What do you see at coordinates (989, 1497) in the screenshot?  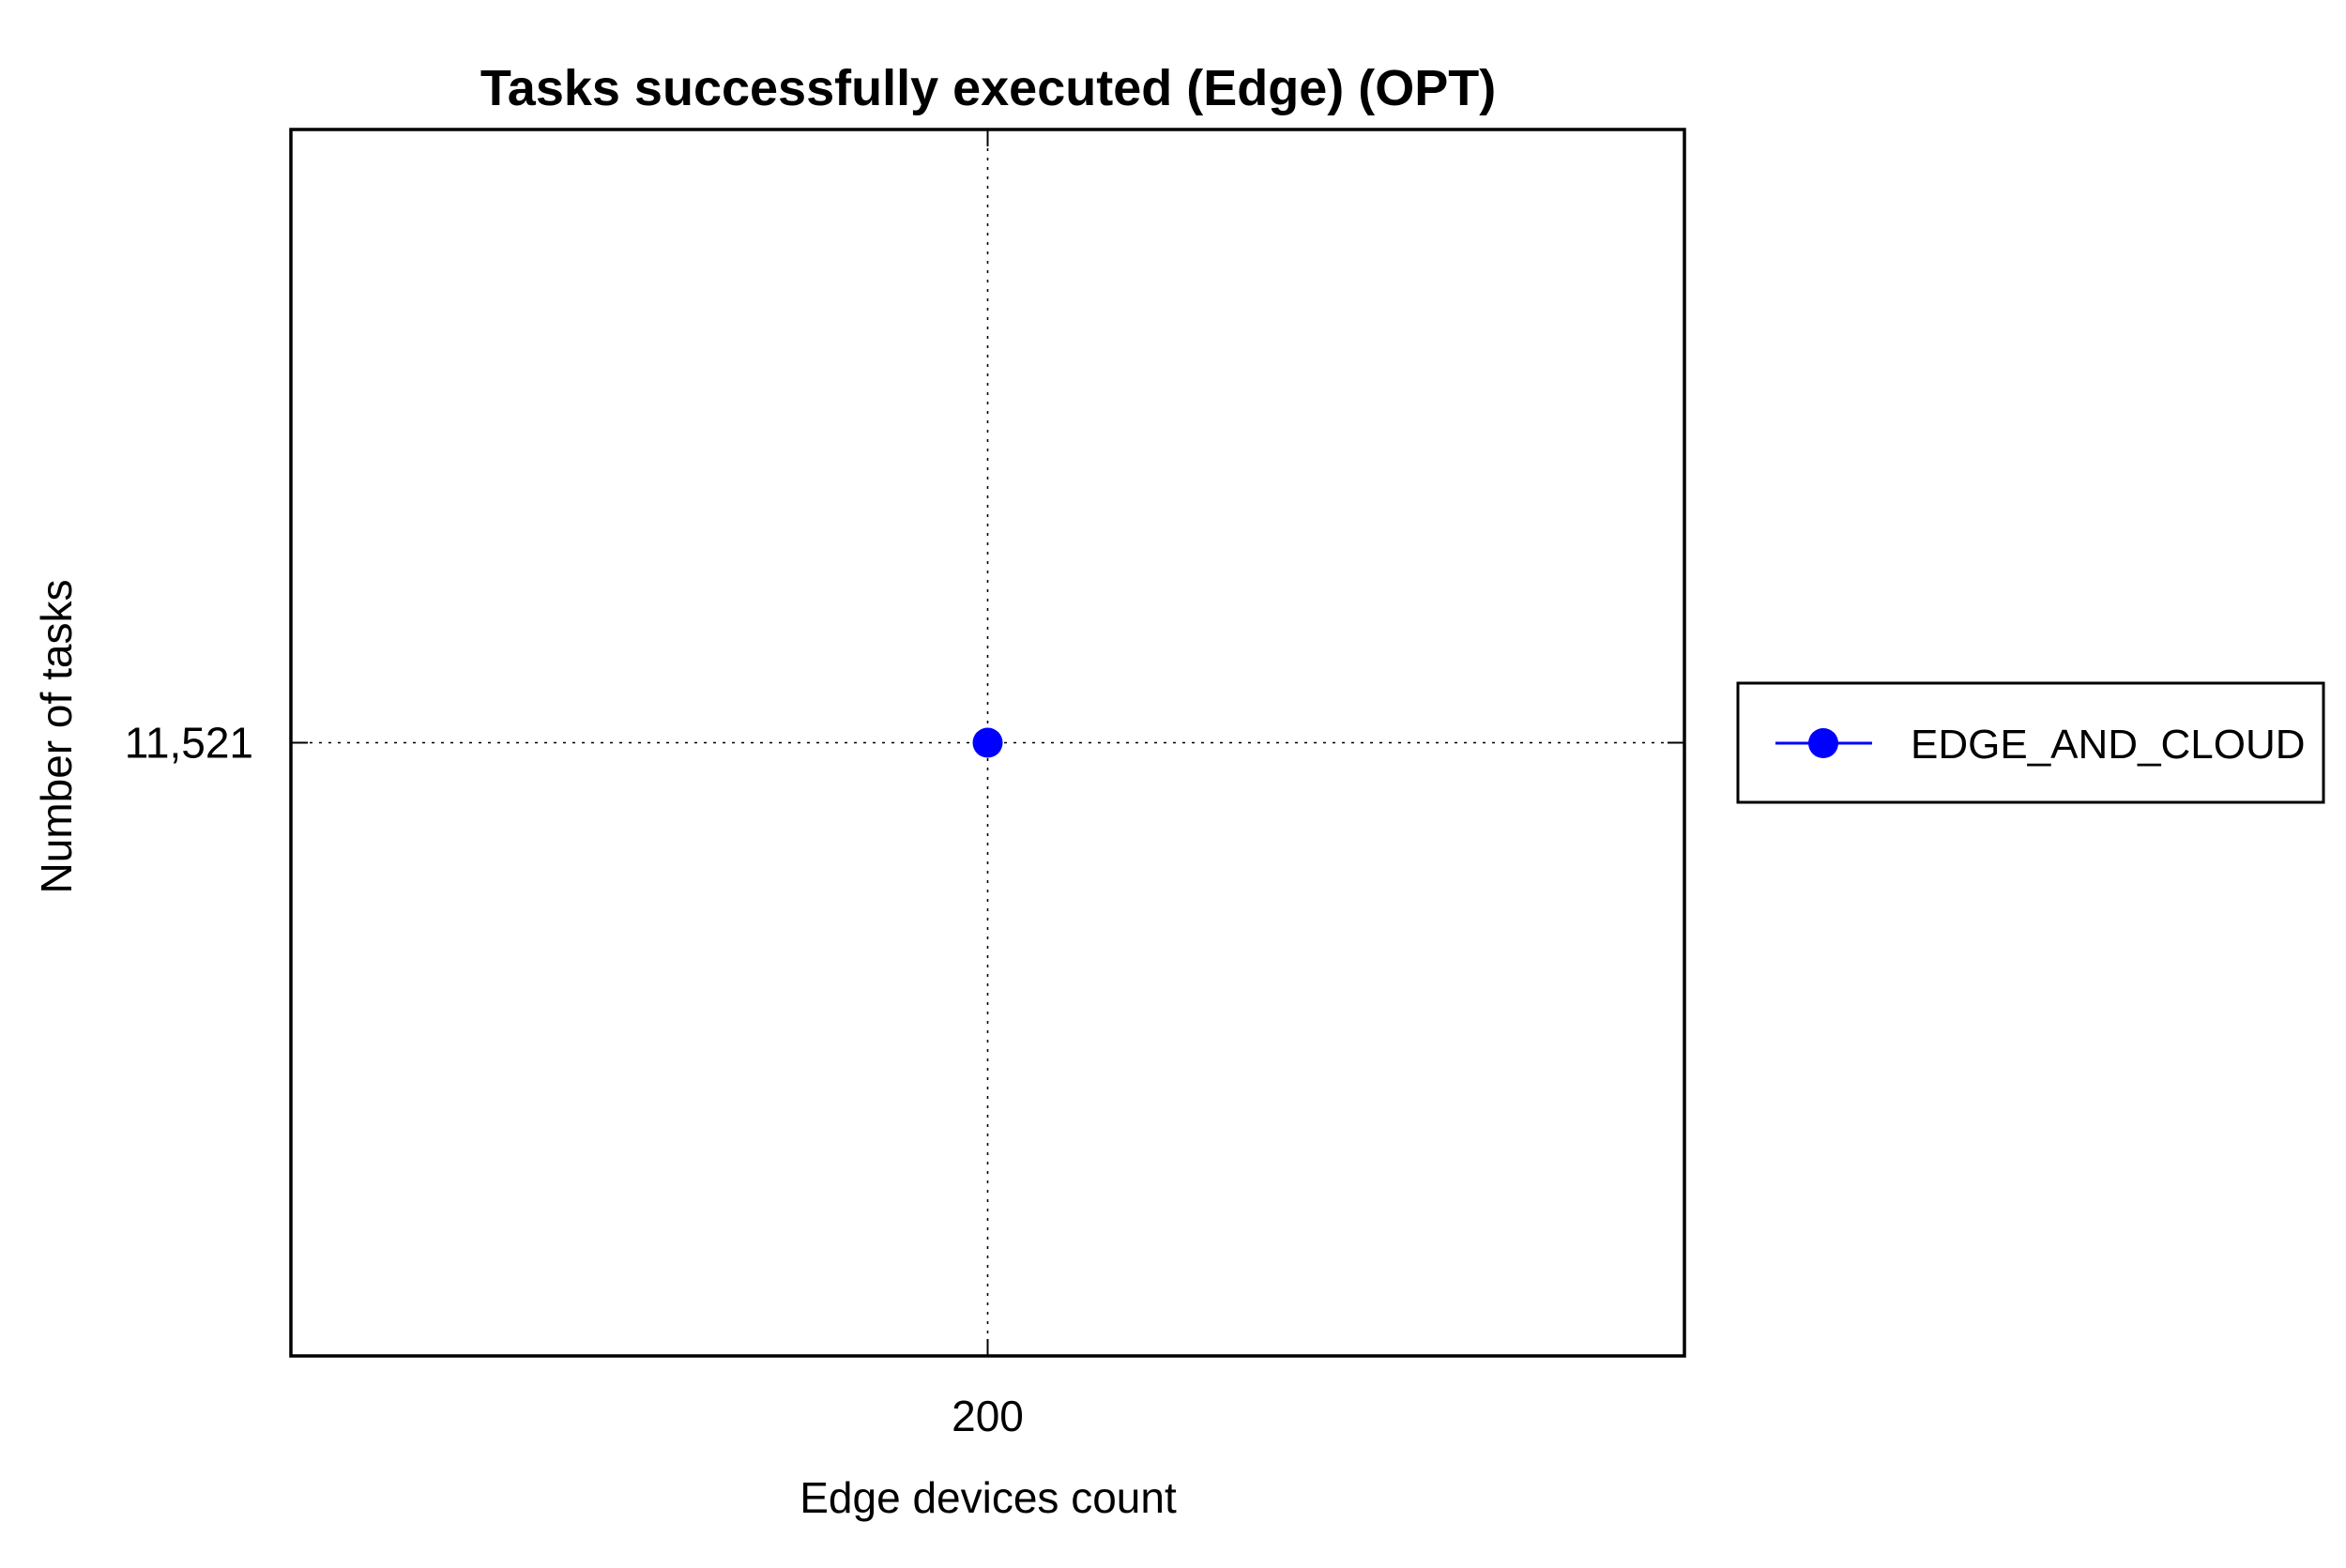 I see `x-axis-label: Edge devices count` at bounding box center [989, 1497].